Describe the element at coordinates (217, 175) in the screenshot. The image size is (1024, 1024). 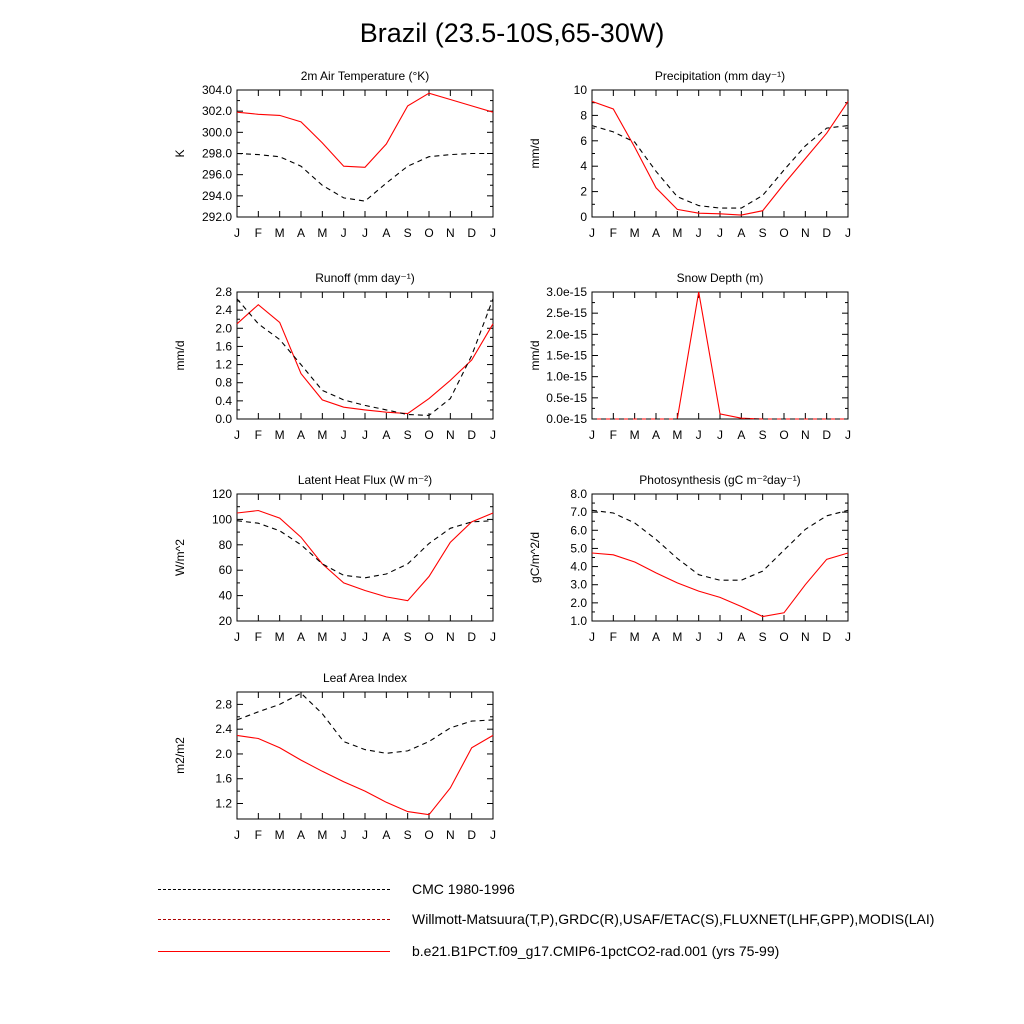
I see `y-tick-label: 296.0` at that location.